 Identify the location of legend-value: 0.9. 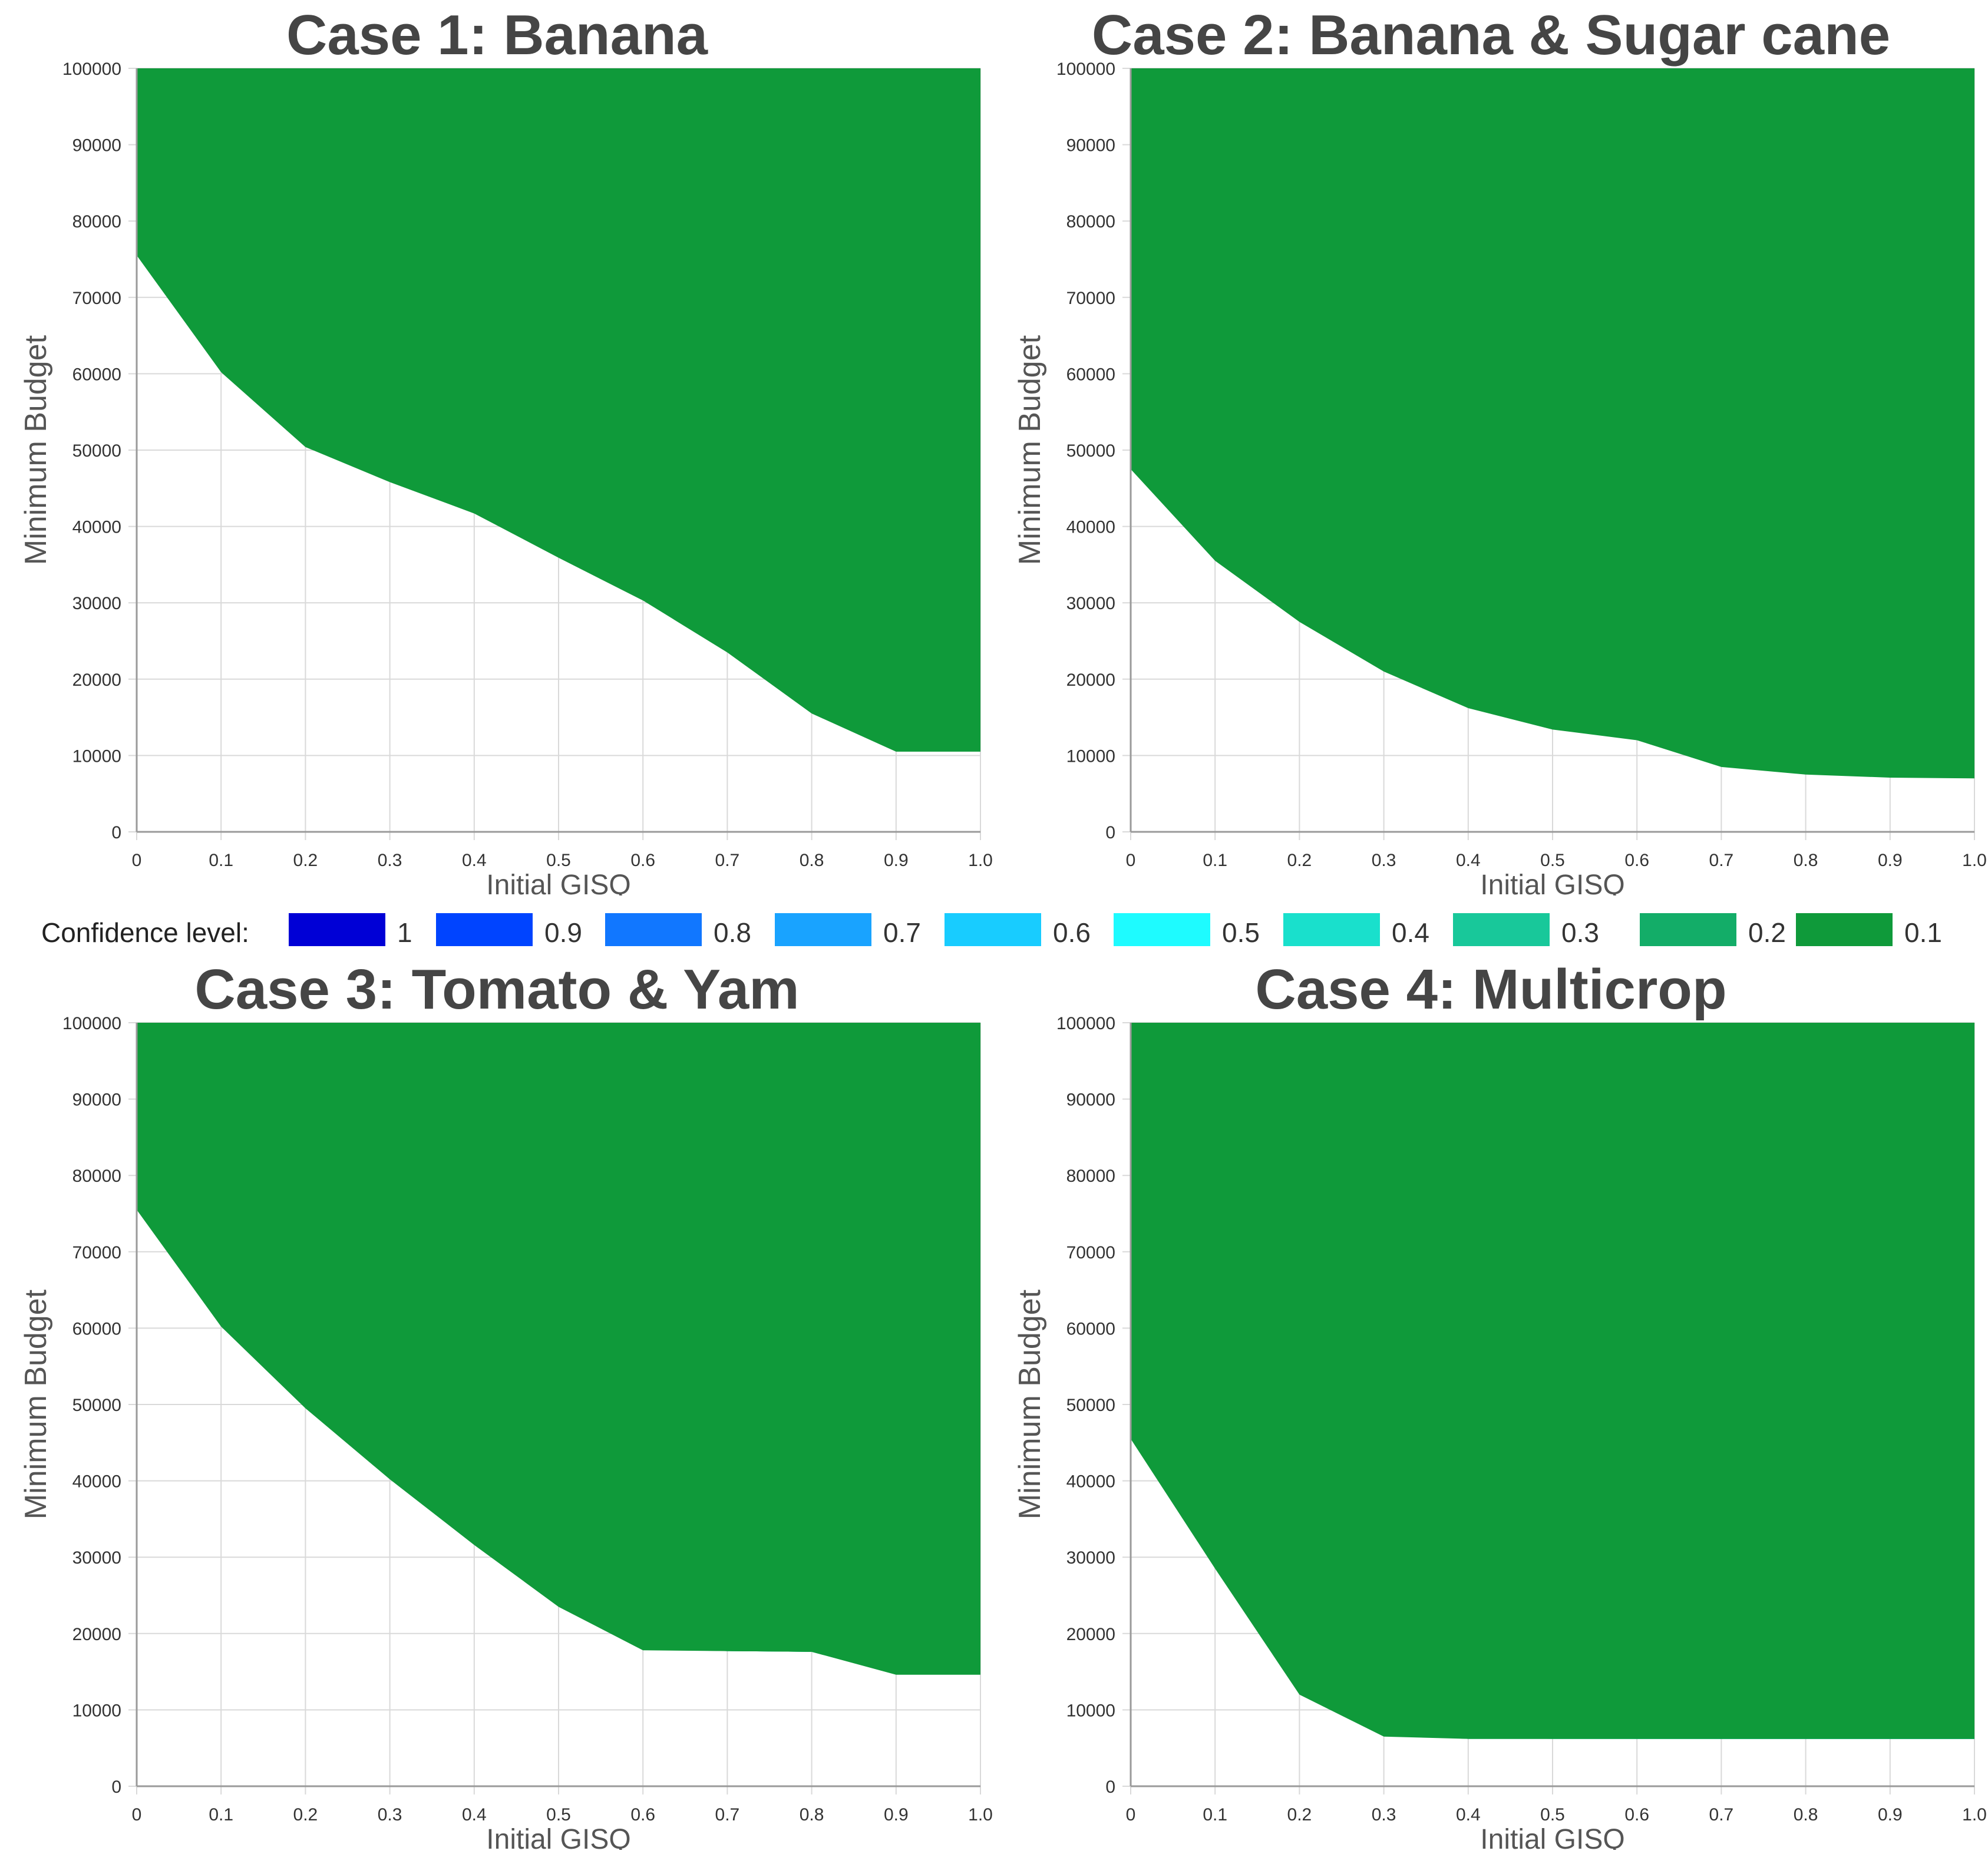
(563, 932).